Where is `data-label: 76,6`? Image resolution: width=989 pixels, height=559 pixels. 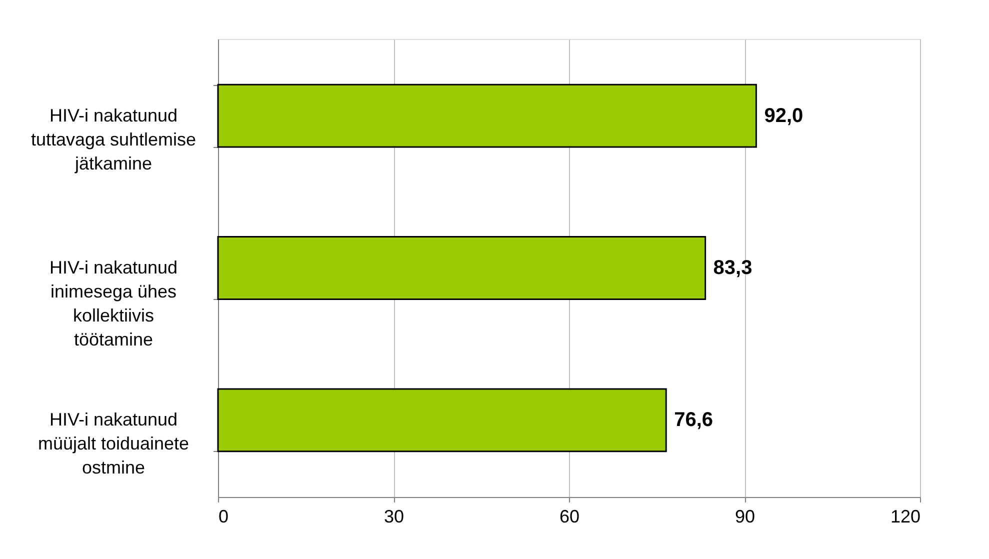
data-label: 76,6 is located at coordinates (694, 420).